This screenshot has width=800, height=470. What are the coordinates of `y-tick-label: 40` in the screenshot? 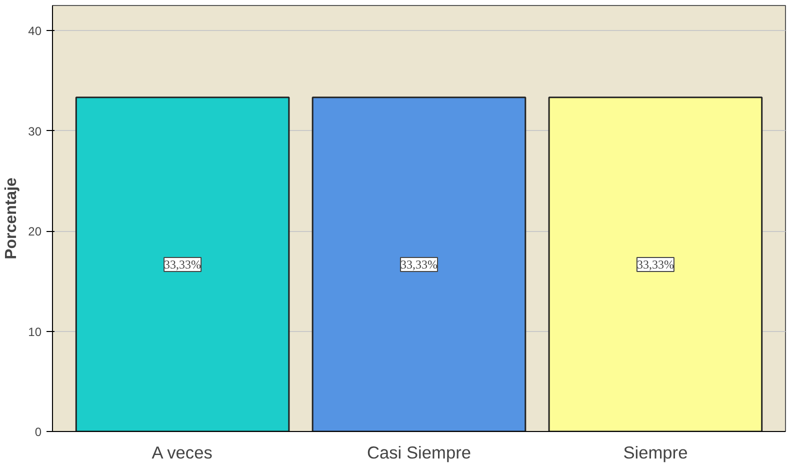 It's located at (35, 31).